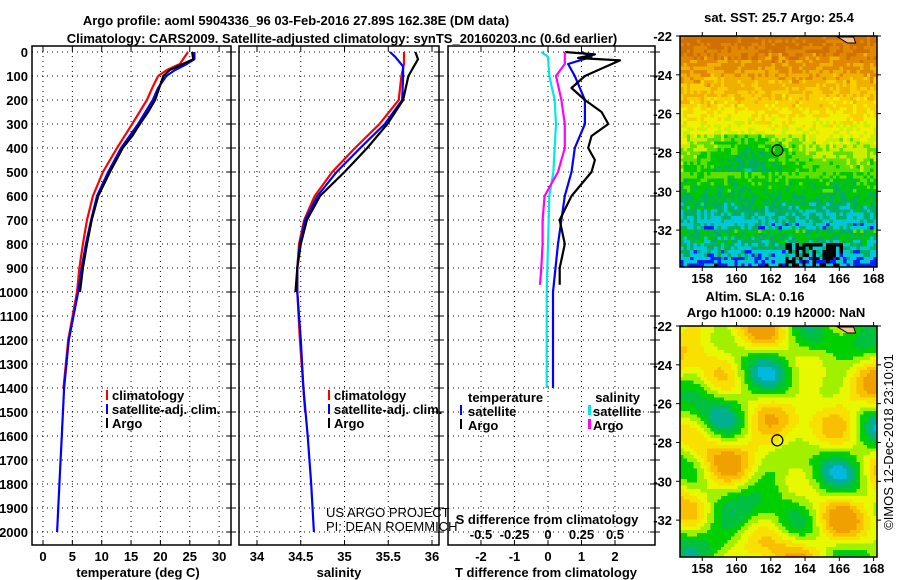 The image size is (900, 580). What do you see at coordinates (461, 424) in the screenshot?
I see `legend-swatch-t-argo` at bounding box center [461, 424].